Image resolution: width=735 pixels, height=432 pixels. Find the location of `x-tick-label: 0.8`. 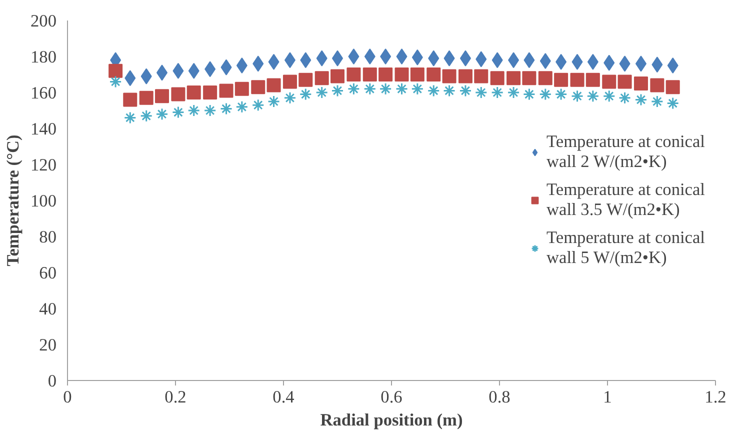

x-tick-label: 0.8 is located at coordinates (499, 397).